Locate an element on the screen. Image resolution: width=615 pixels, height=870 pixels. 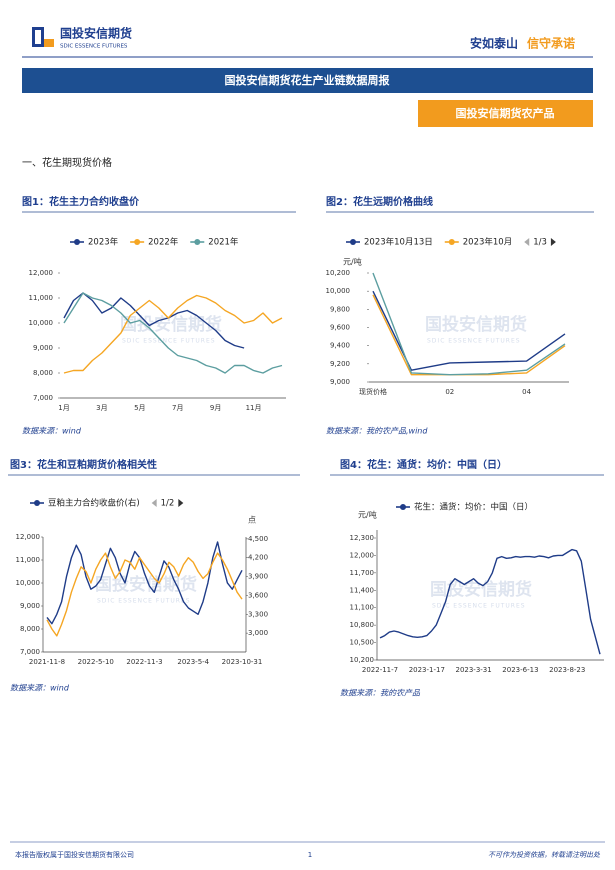
legend-label: 花生：通货：均价：中国（日） is located at coordinates (473, 507).